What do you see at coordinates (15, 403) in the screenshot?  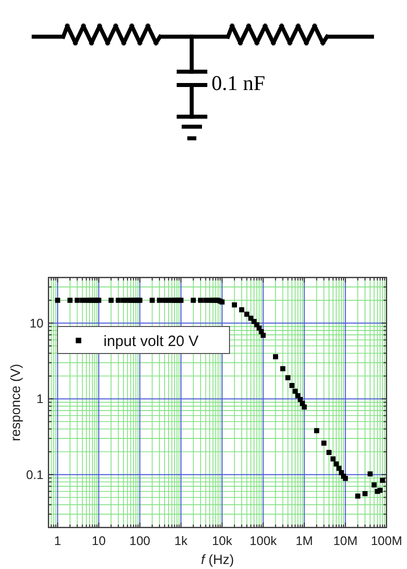 I see `y-axis-title: responce (V)` at bounding box center [15, 403].